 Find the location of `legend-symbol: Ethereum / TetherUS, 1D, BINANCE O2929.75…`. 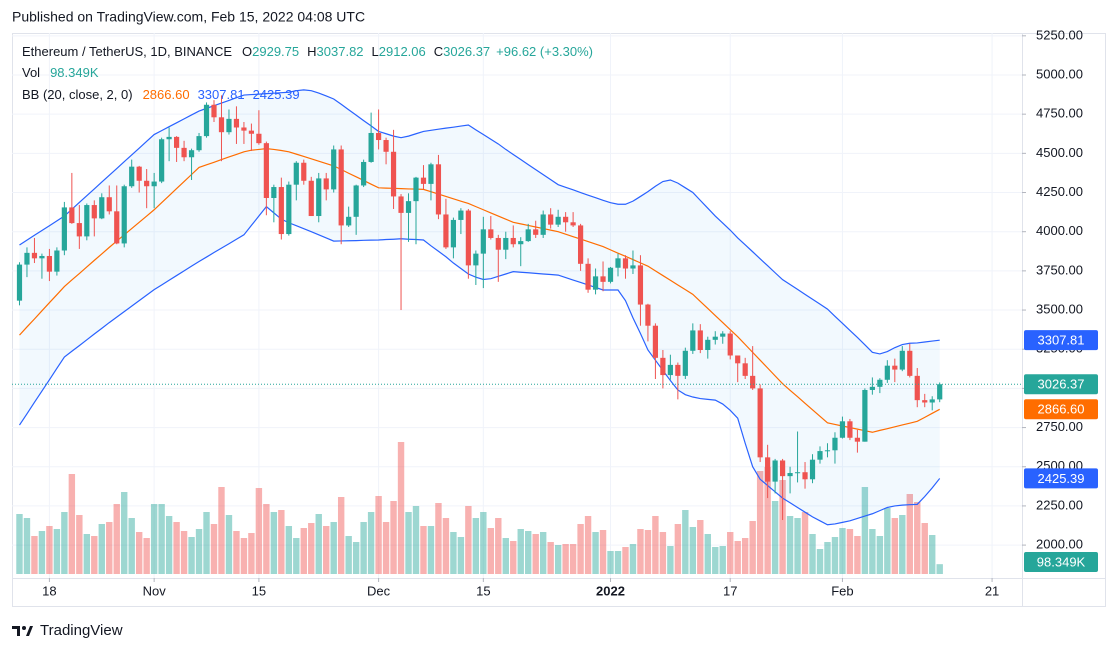

legend-symbol: Ethereum / TetherUS, 1D, BINANCE O2929.75… is located at coordinates (307, 51).